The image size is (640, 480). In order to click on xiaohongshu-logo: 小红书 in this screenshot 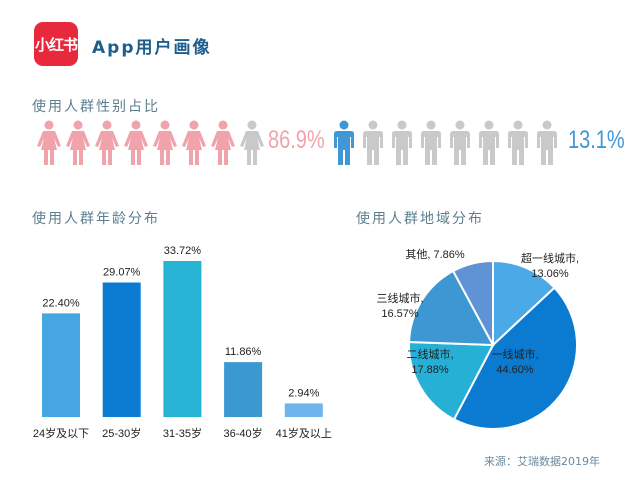, I will do `click(56, 44)`.